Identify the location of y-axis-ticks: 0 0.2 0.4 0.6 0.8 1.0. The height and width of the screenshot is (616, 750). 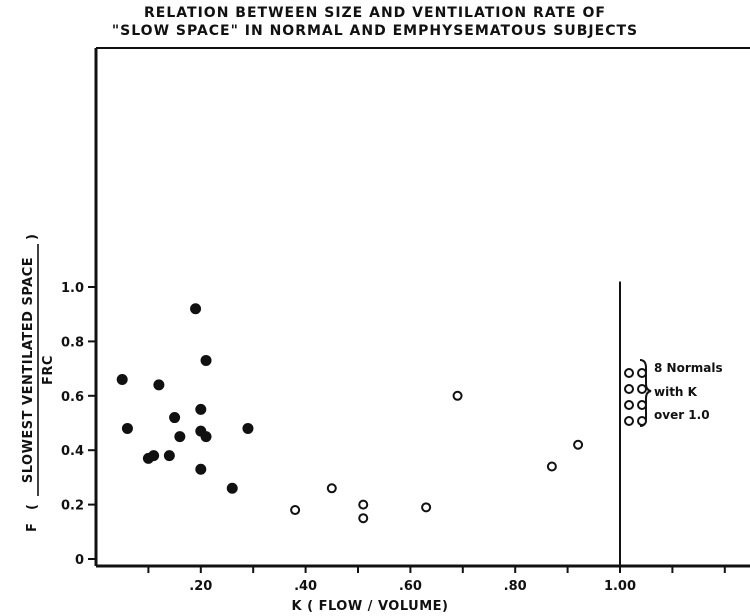
(78, 424).